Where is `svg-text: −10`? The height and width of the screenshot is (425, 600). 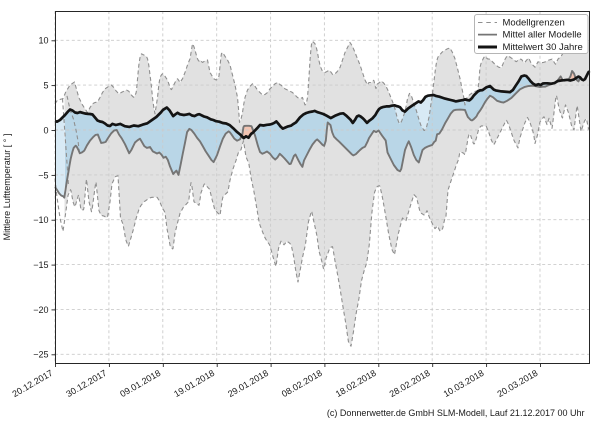
svg-text: −10 is located at coordinates (40, 220).